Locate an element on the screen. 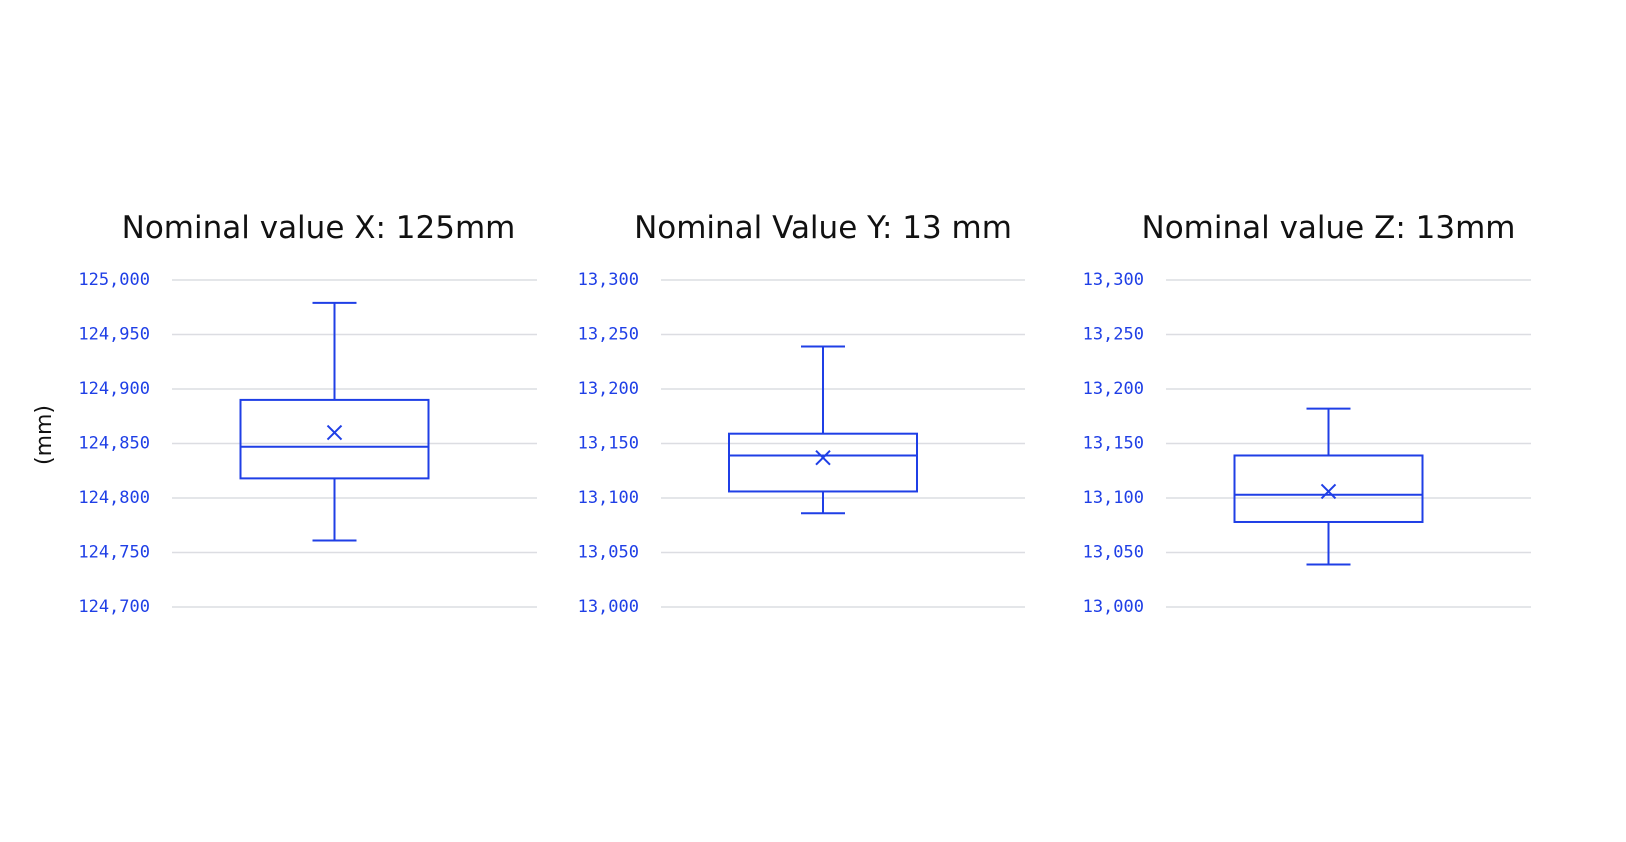 This screenshot has width=1626, height=842. y-tick-label: 124,950 is located at coordinates (114, 335).